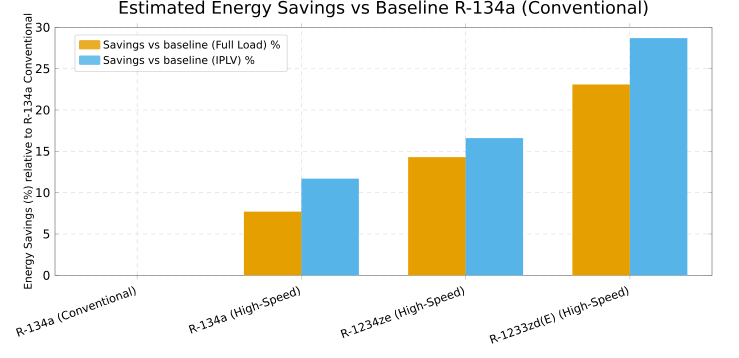  What do you see at coordinates (43, 193) in the screenshot?
I see `y-tick-label: 10` at bounding box center [43, 193].